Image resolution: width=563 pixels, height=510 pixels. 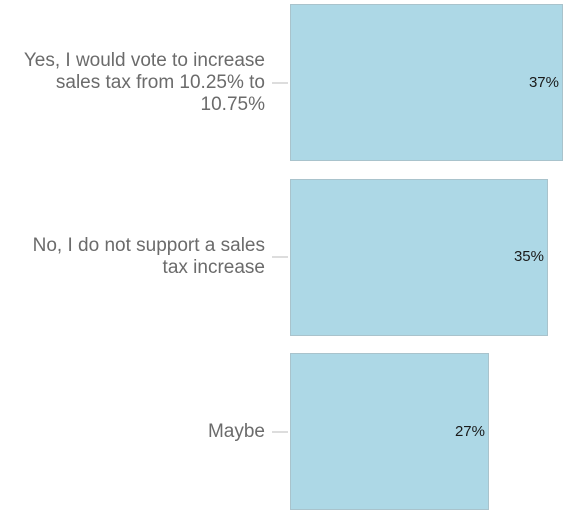 What do you see at coordinates (528, 256) in the screenshot?
I see `data-label-1: 35%` at bounding box center [528, 256].